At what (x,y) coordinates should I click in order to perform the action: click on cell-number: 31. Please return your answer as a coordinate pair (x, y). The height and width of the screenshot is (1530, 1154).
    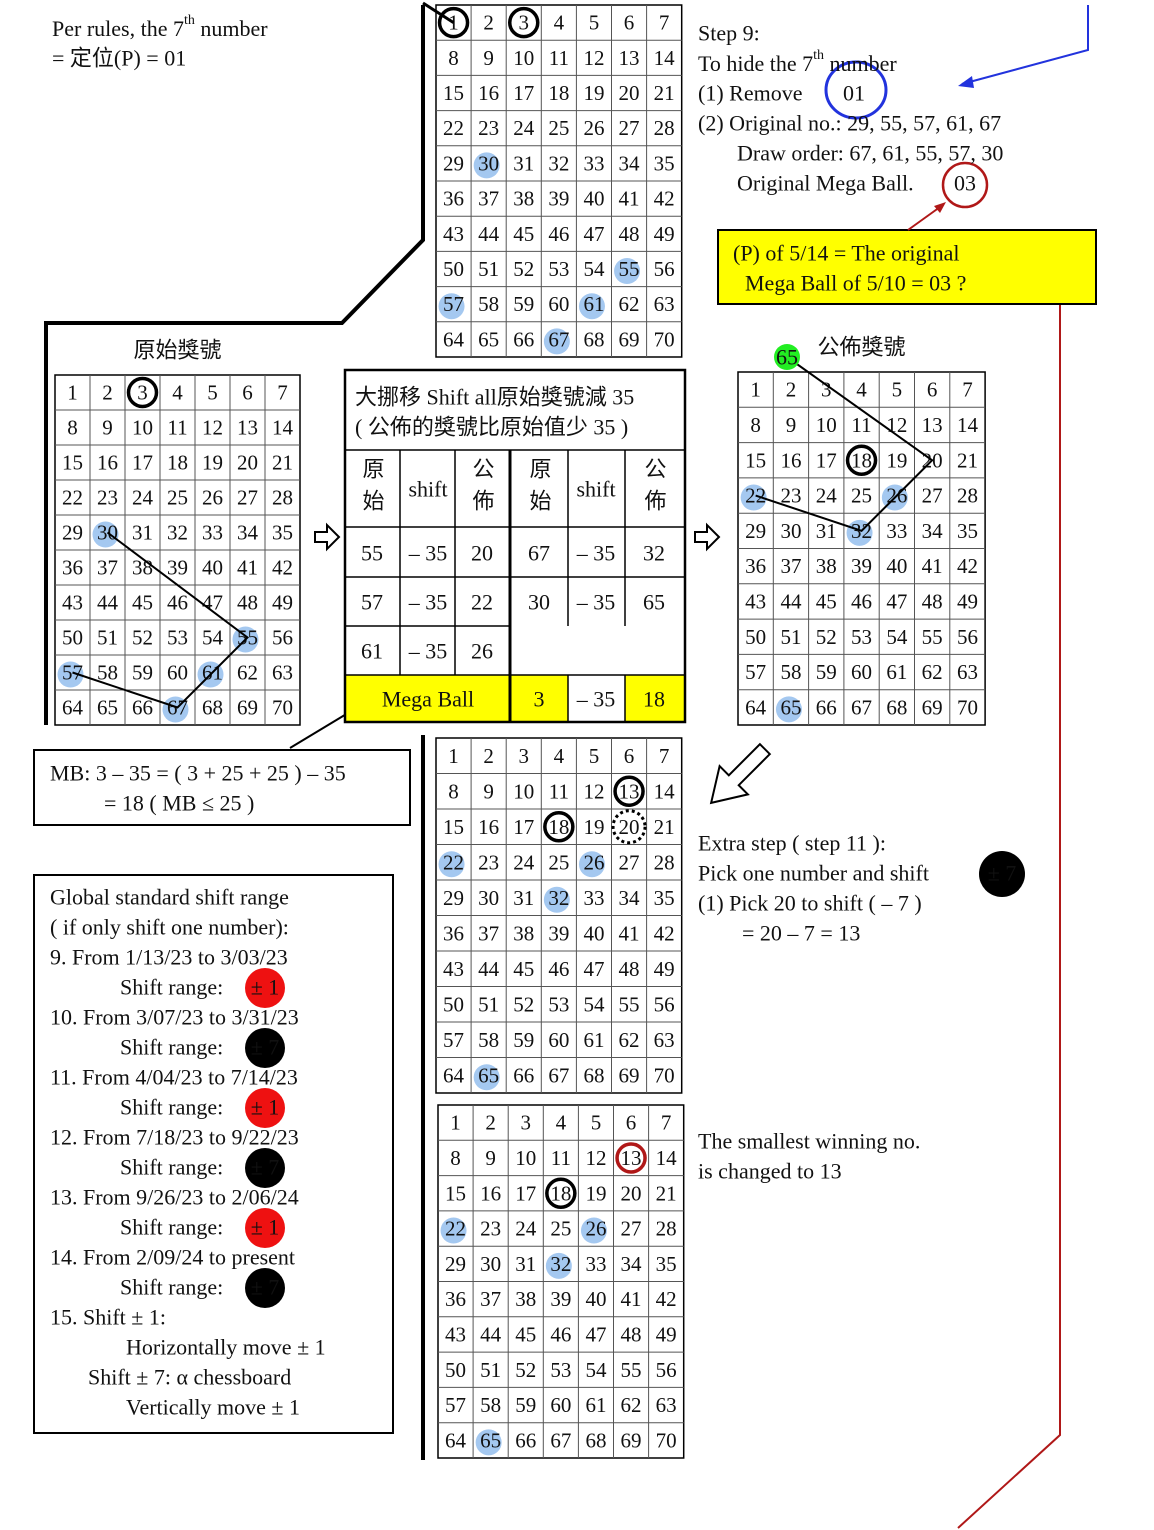
    Looking at the image, I should click on (523, 163).